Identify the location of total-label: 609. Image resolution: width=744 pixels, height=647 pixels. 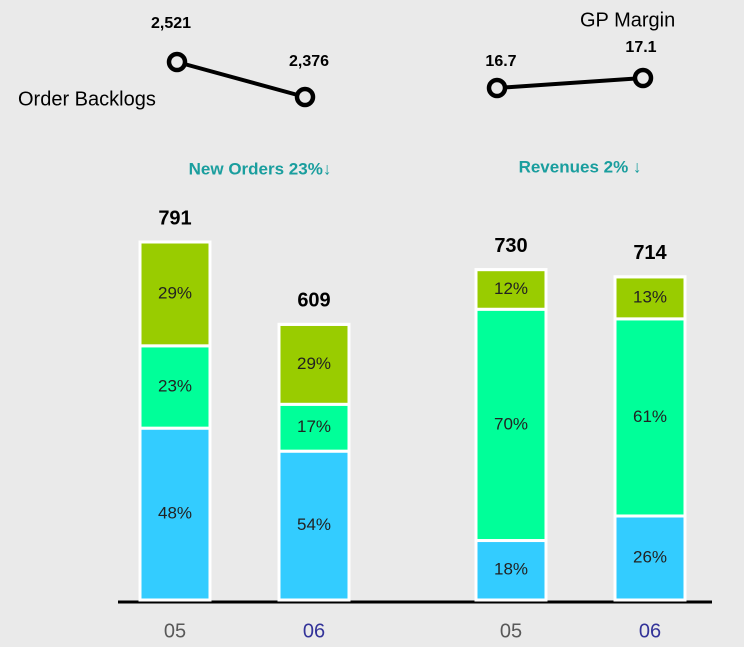
(313, 301).